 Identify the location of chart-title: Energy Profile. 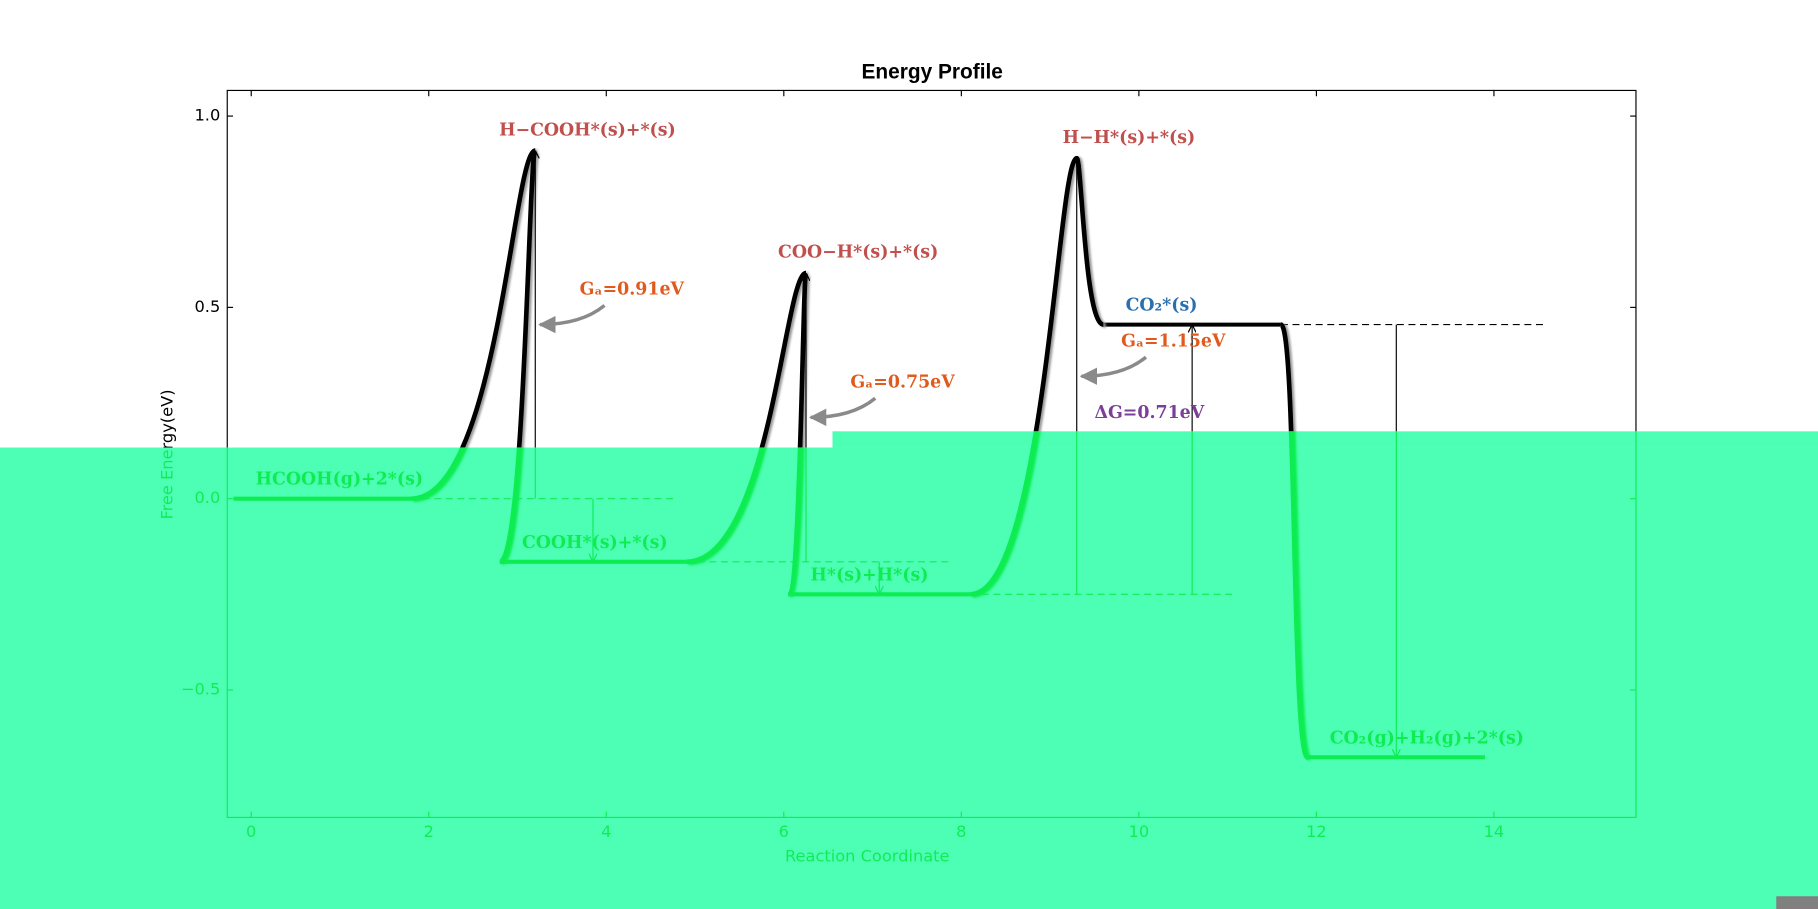
(931, 72).